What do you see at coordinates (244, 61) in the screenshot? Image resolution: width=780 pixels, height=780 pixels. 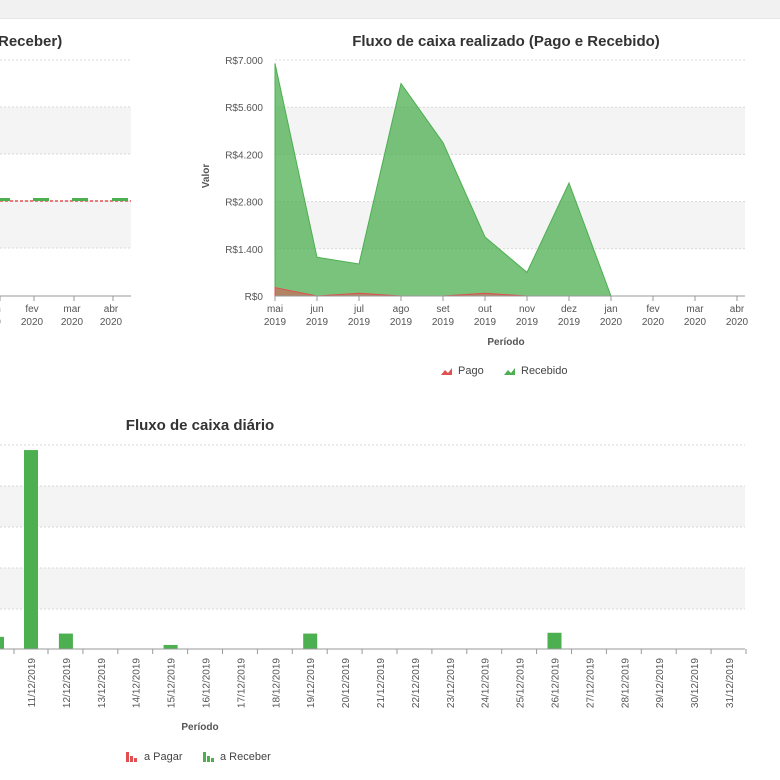 I see `realizado-y-tick: R$7.000` at bounding box center [244, 61].